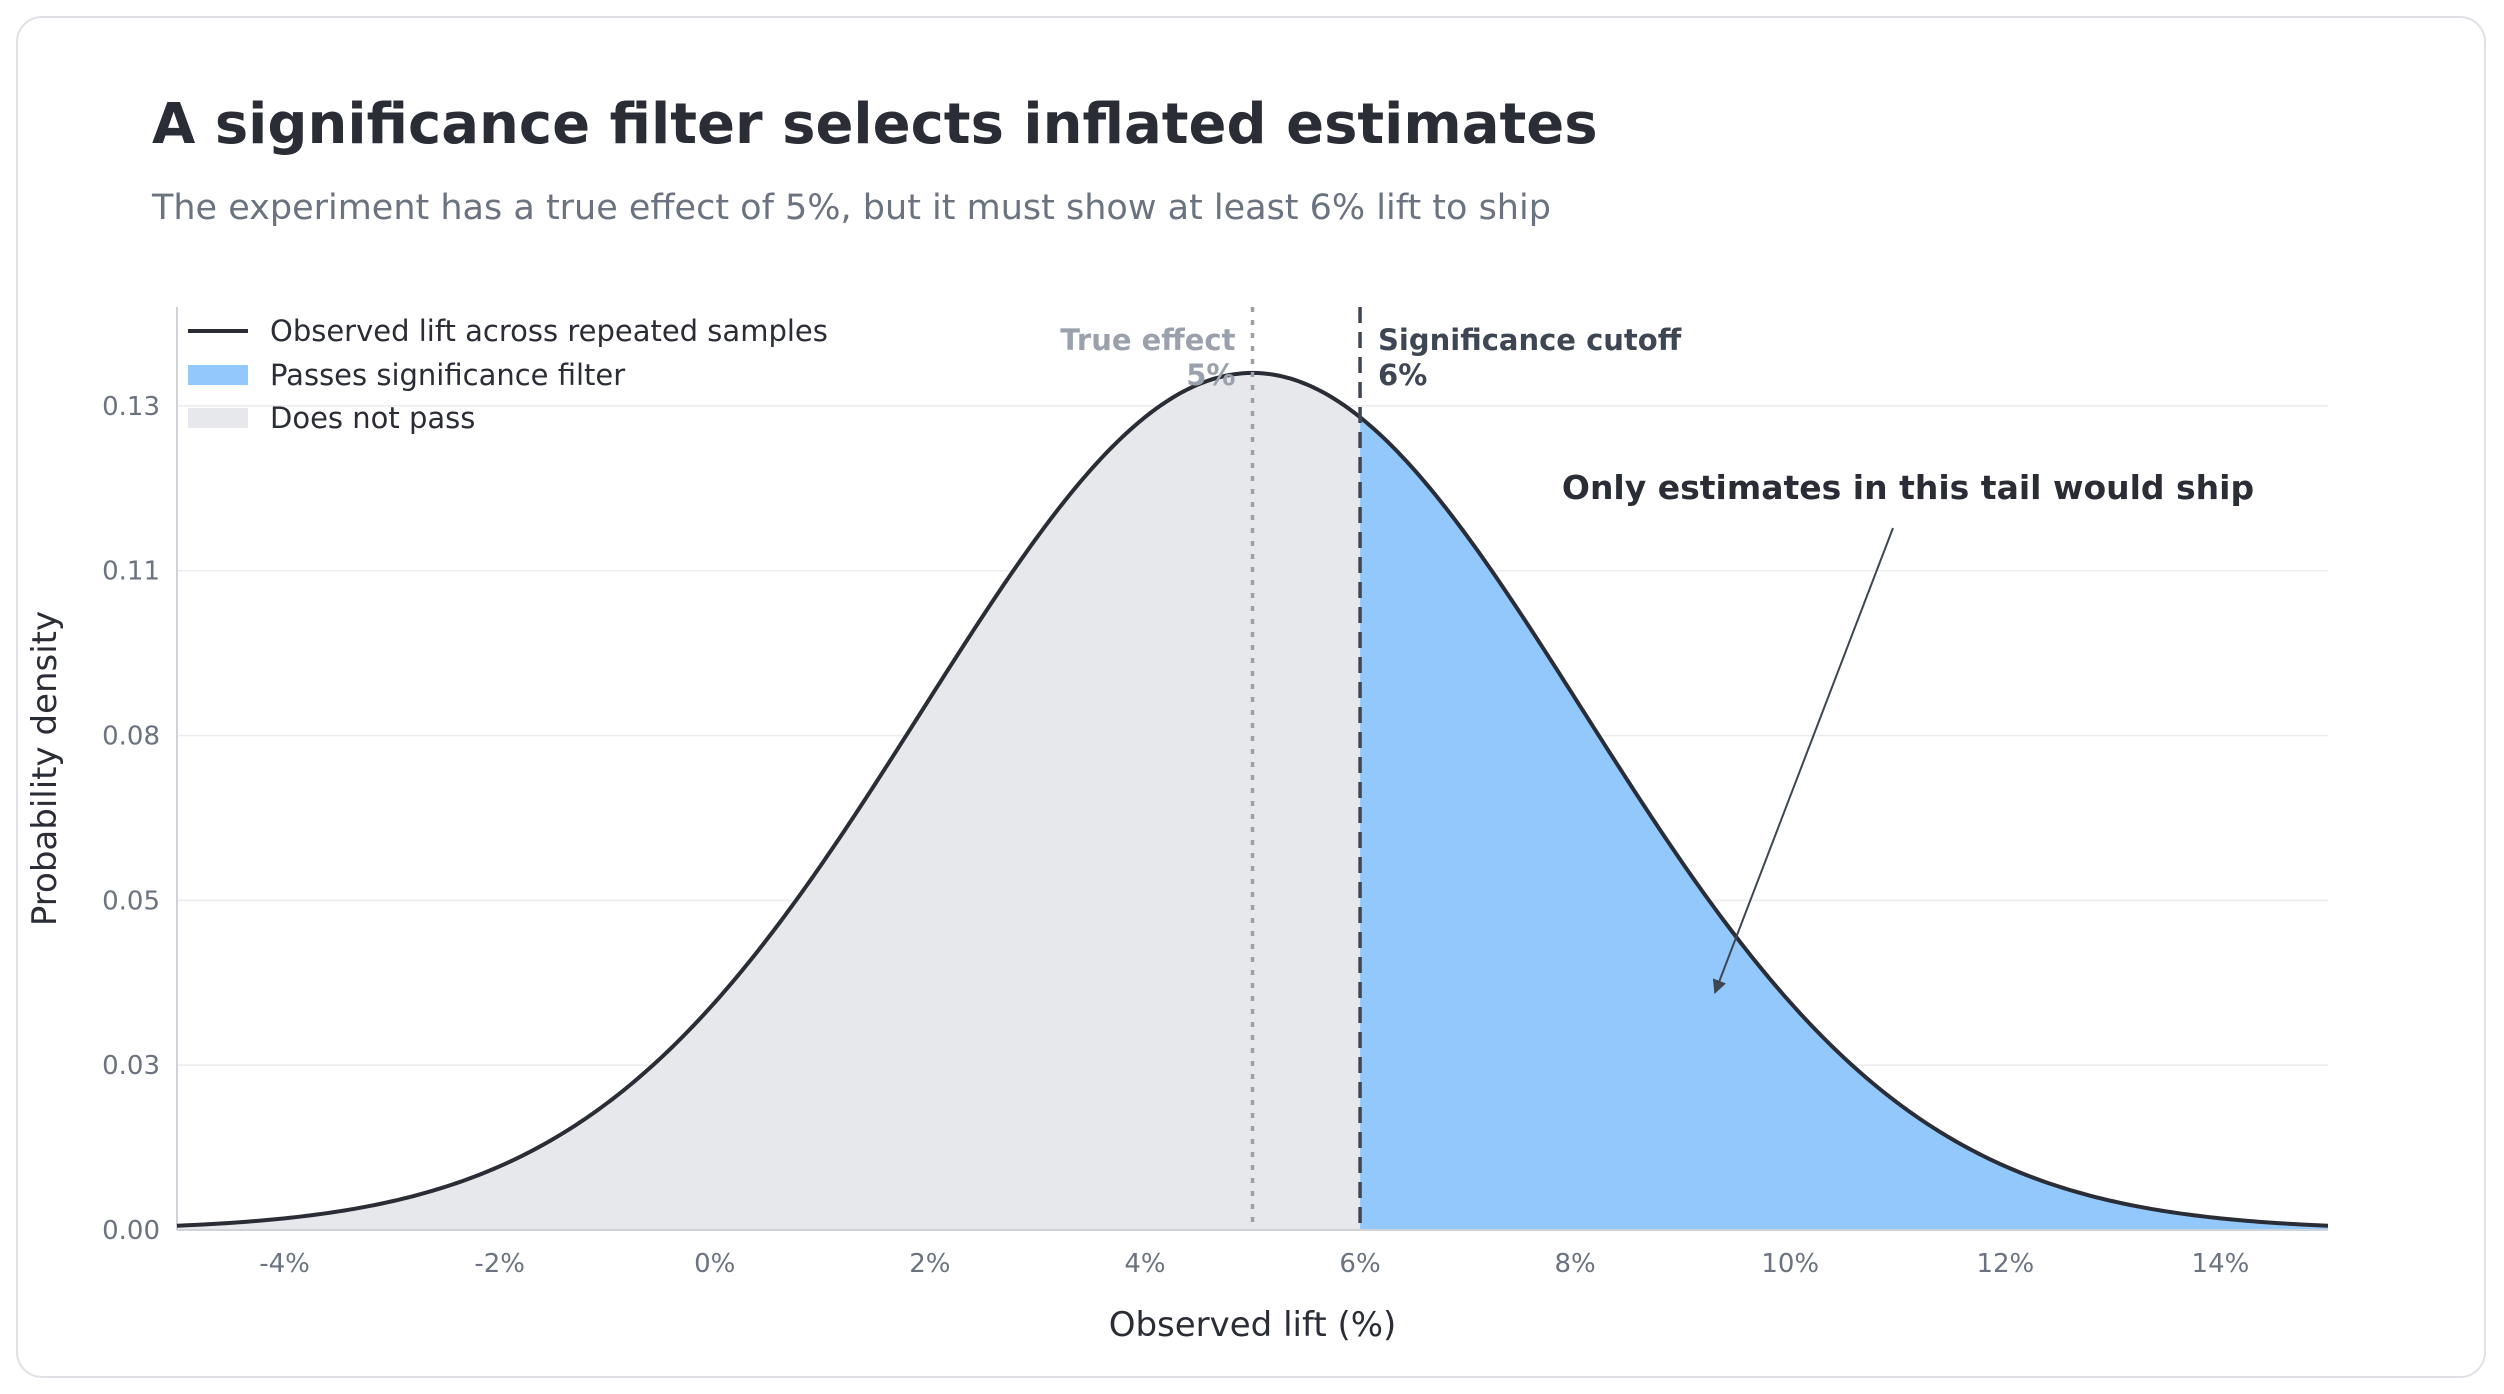 This screenshot has height=1394, width=2504. Describe the element at coordinates (1144, 1264) in the screenshot. I see `x-tick-label: 4%` at that location.